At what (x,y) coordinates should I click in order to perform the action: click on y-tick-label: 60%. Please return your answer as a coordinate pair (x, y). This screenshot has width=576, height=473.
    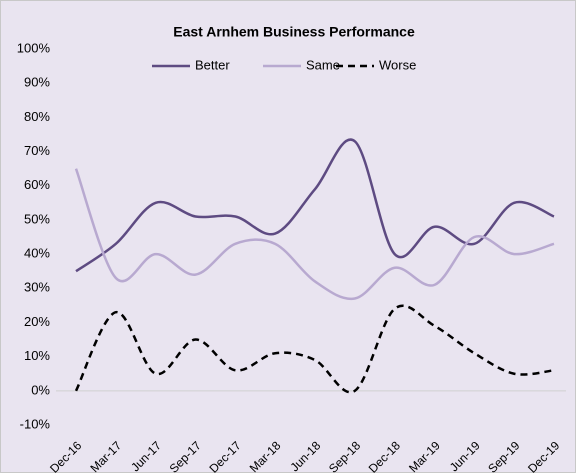
    Looking at the image, I should click on (37, 184).